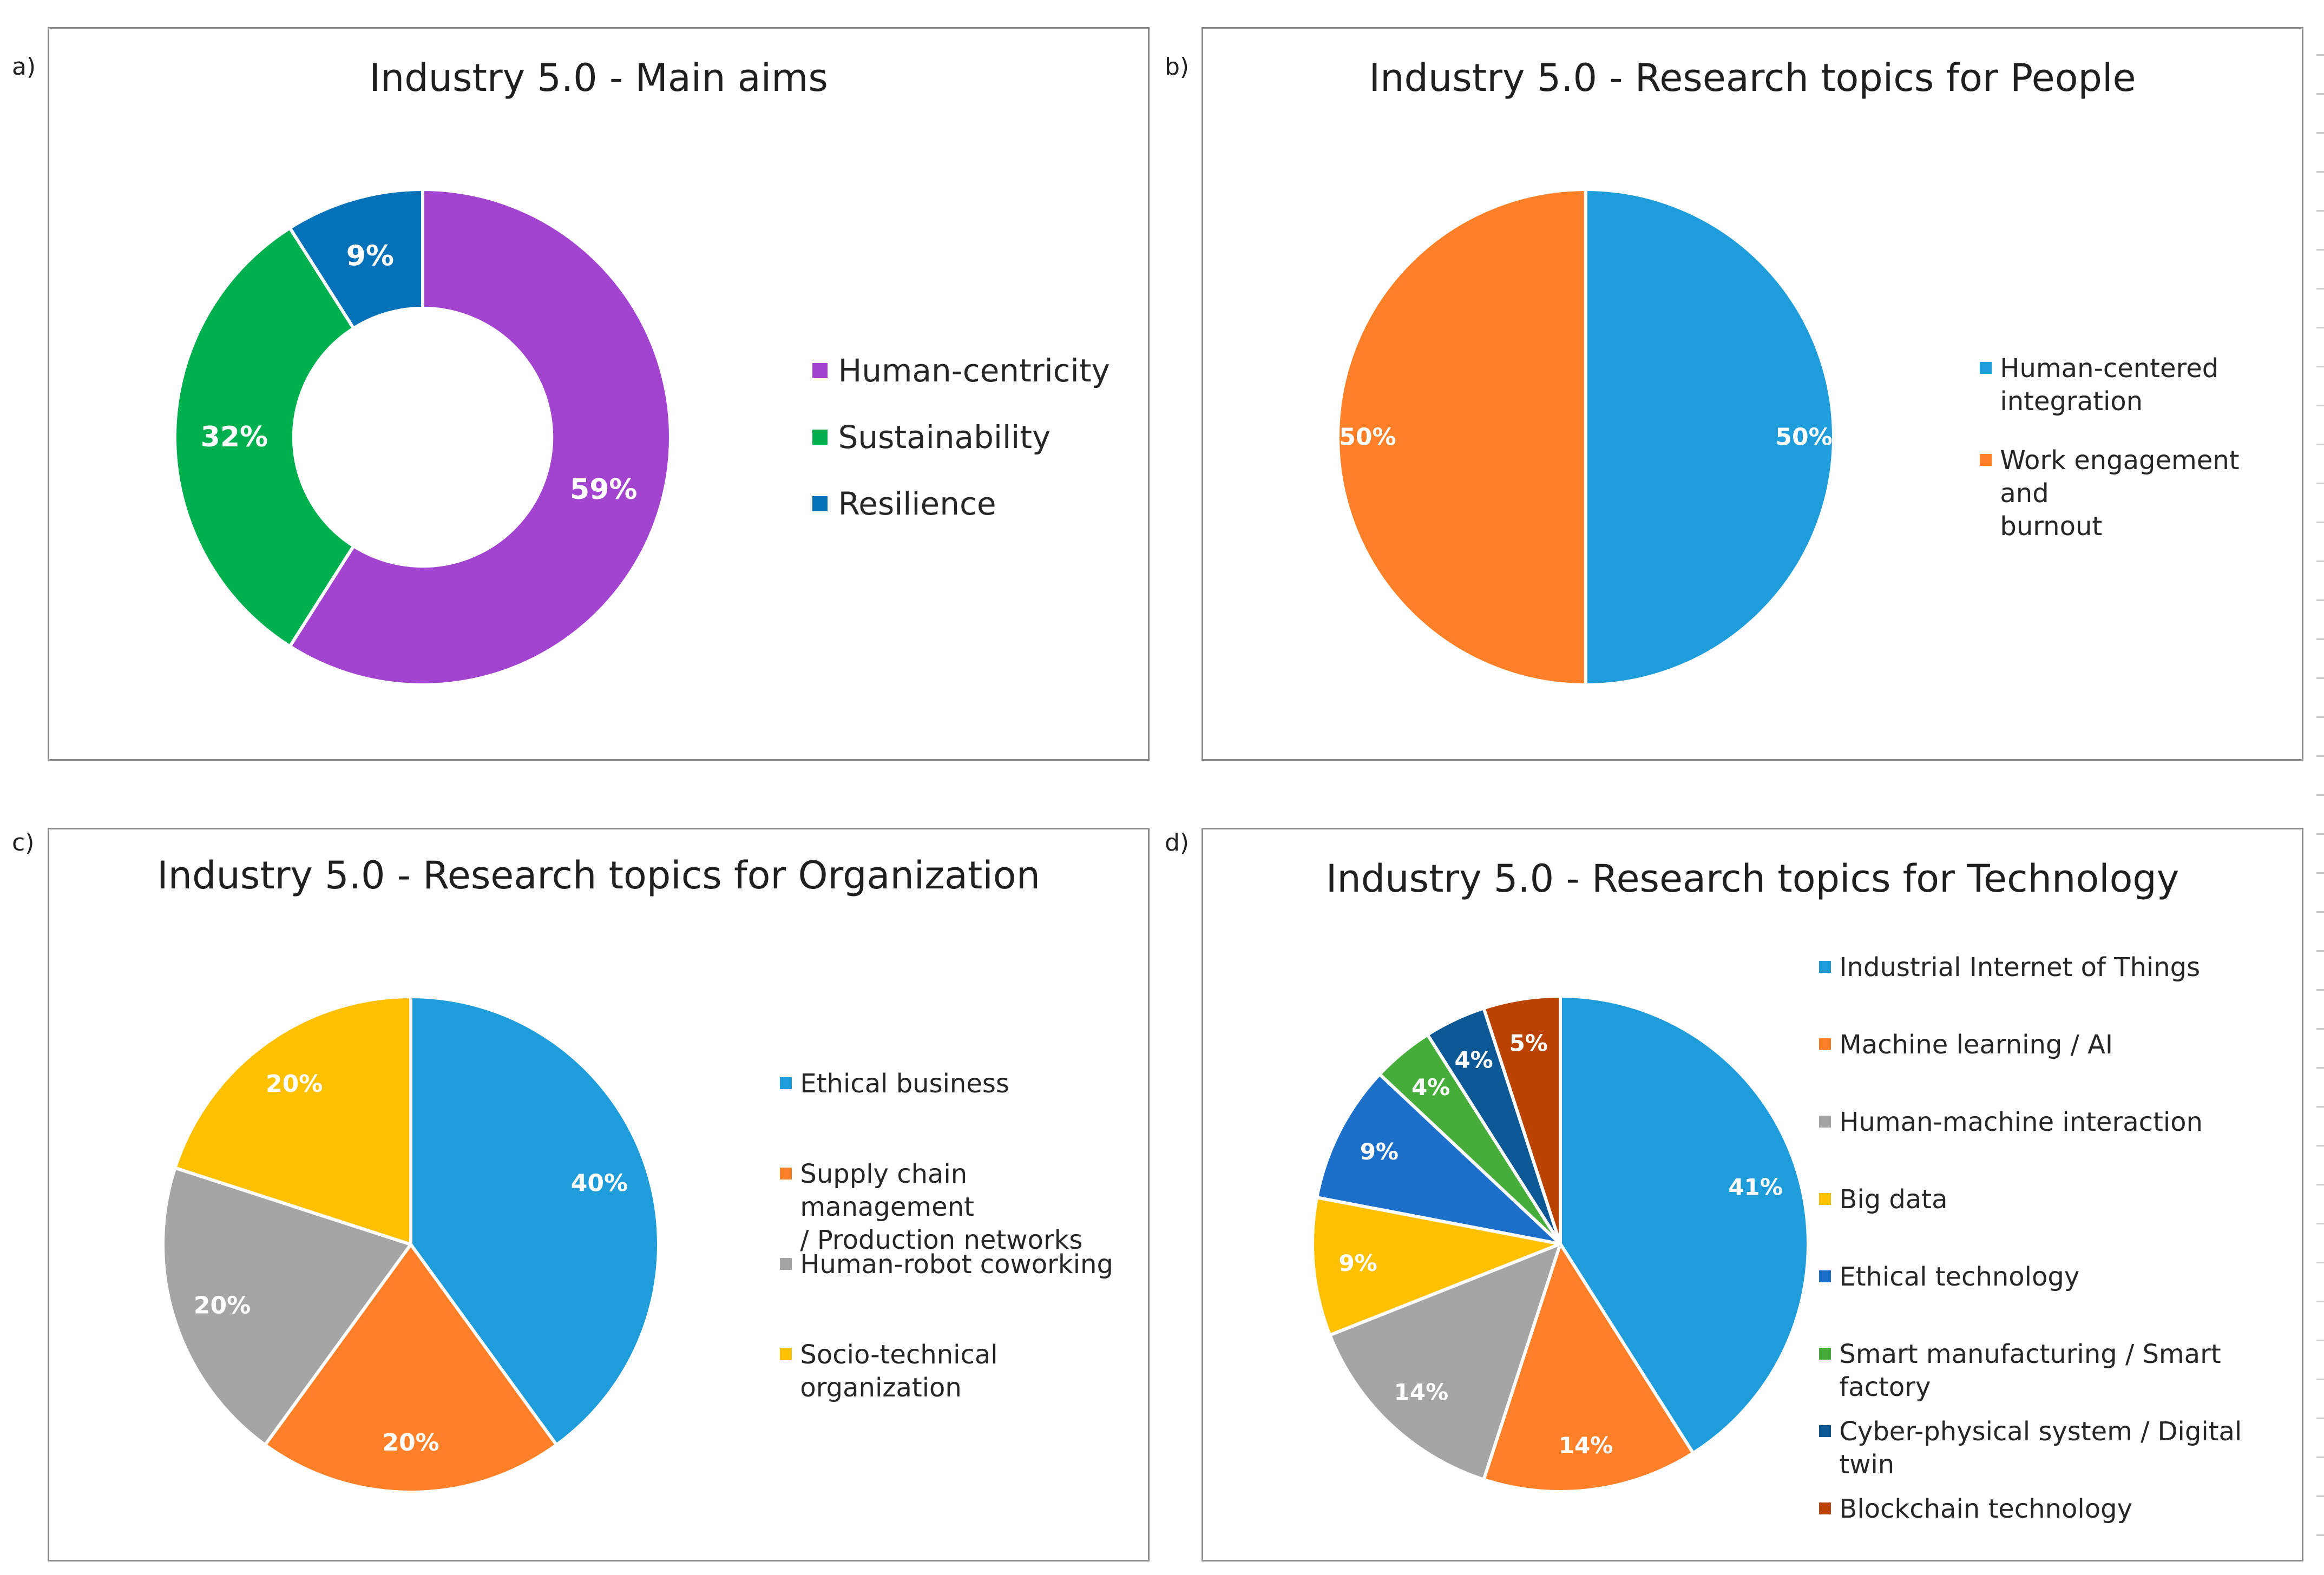  Describe the element at coordinates (1357, 1263) in the screenshot. I see `data-label-big-data: 9%` at that location.